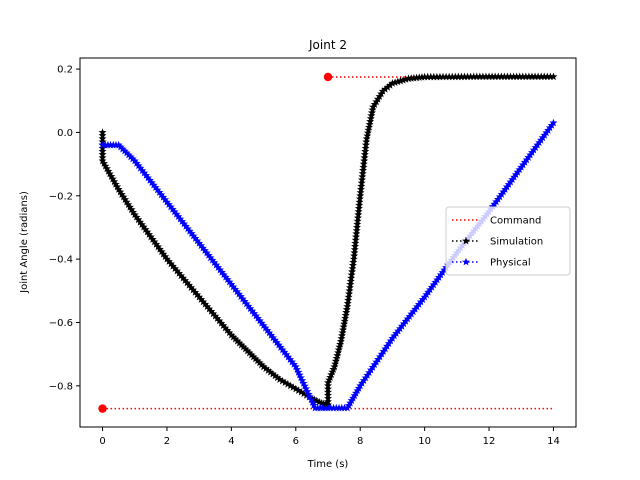 This screenshot has width=640, height=480. What do you see at coordinates (424, 441) in the screenshot?
I see `x-tick-label: 10` at bounding box center [424, 441].